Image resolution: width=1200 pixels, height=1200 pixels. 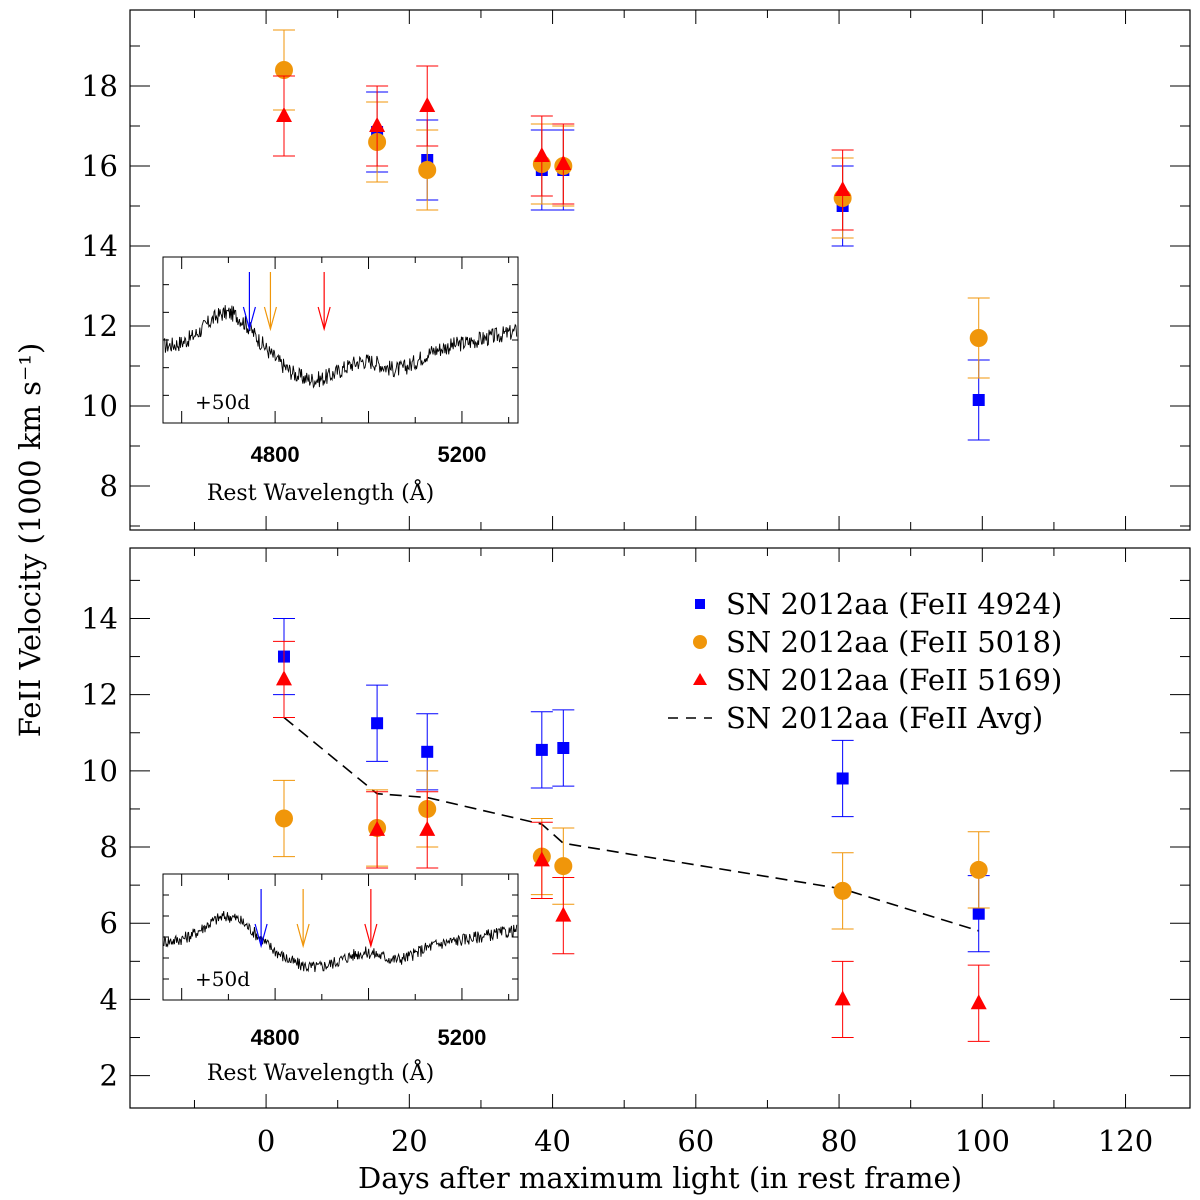 I want to click on legend-entry: SN 2012aa (FeII Avg), so click(x=855, y=718).